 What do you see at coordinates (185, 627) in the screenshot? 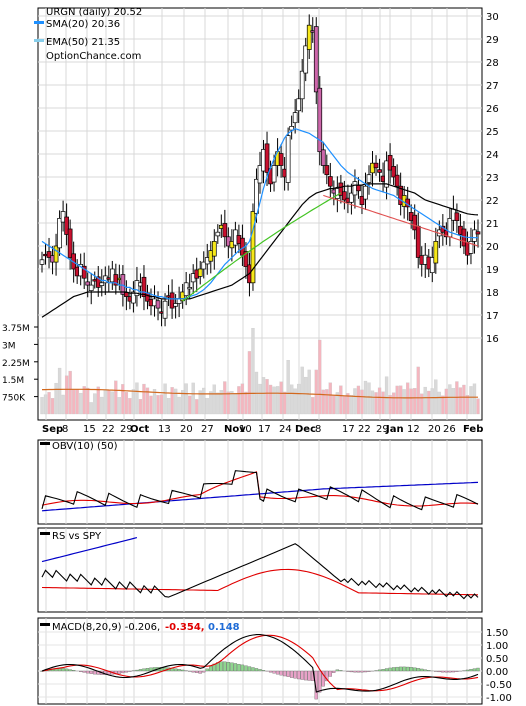
I see `macd-signal-legend-label: -0.354,` at bounding box center [185, 627].